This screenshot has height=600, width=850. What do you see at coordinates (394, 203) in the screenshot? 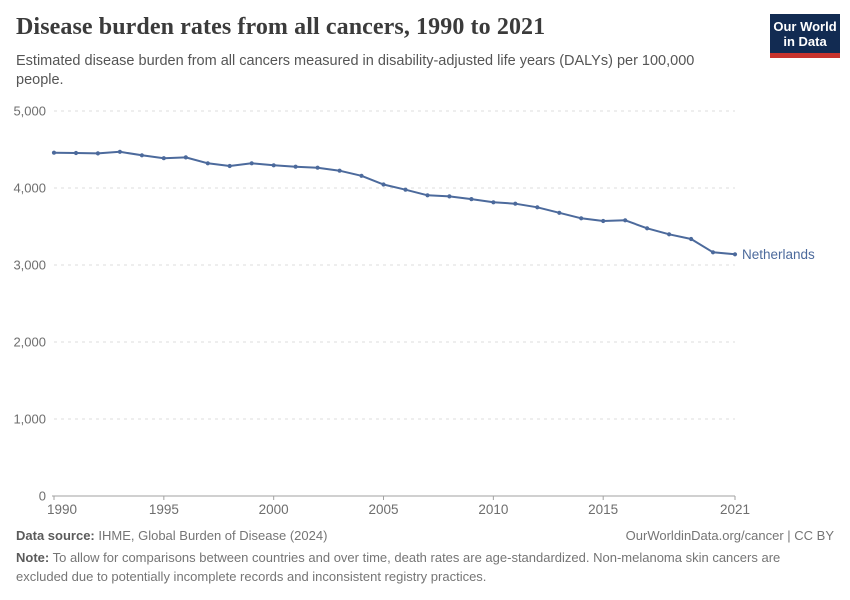
I see `series-line-netherlands` at bounding box center [394, 203].